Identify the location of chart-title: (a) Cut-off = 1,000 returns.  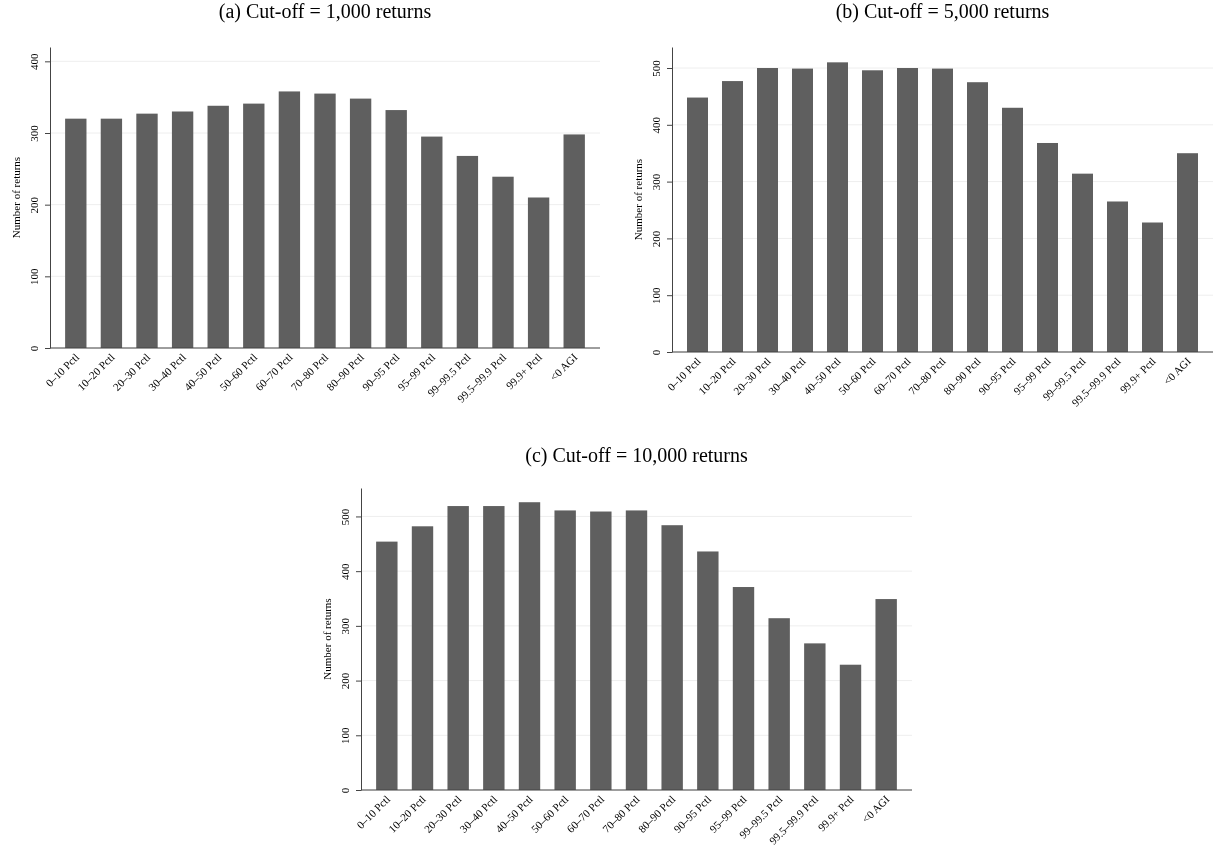
(325, 11).